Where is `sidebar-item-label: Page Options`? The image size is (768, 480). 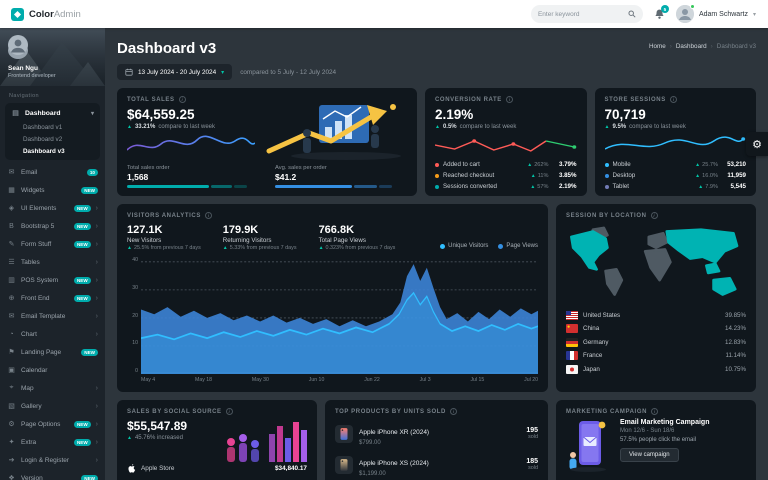 sidebar-item-label: Page Options is located at coordinates (41, 424).